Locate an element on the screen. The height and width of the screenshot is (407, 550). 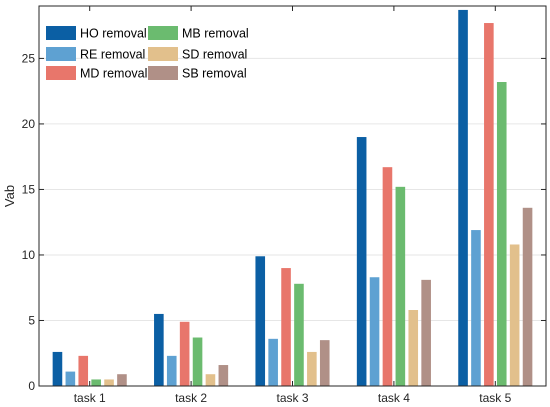
y-tick-label: 5 is located at coordinates (31, 320).